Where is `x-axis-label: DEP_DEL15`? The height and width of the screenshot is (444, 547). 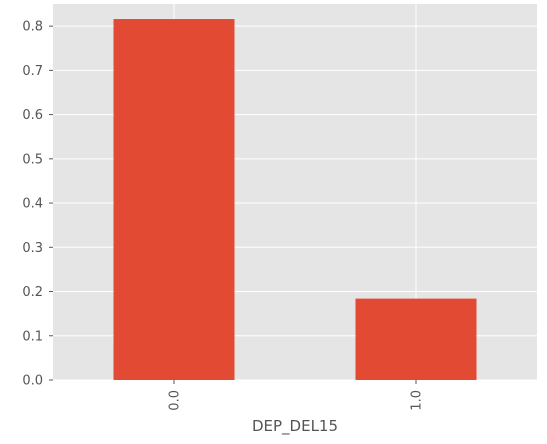
x-axis-label: DEP_DEL15 is located at coordinates (295, 426).